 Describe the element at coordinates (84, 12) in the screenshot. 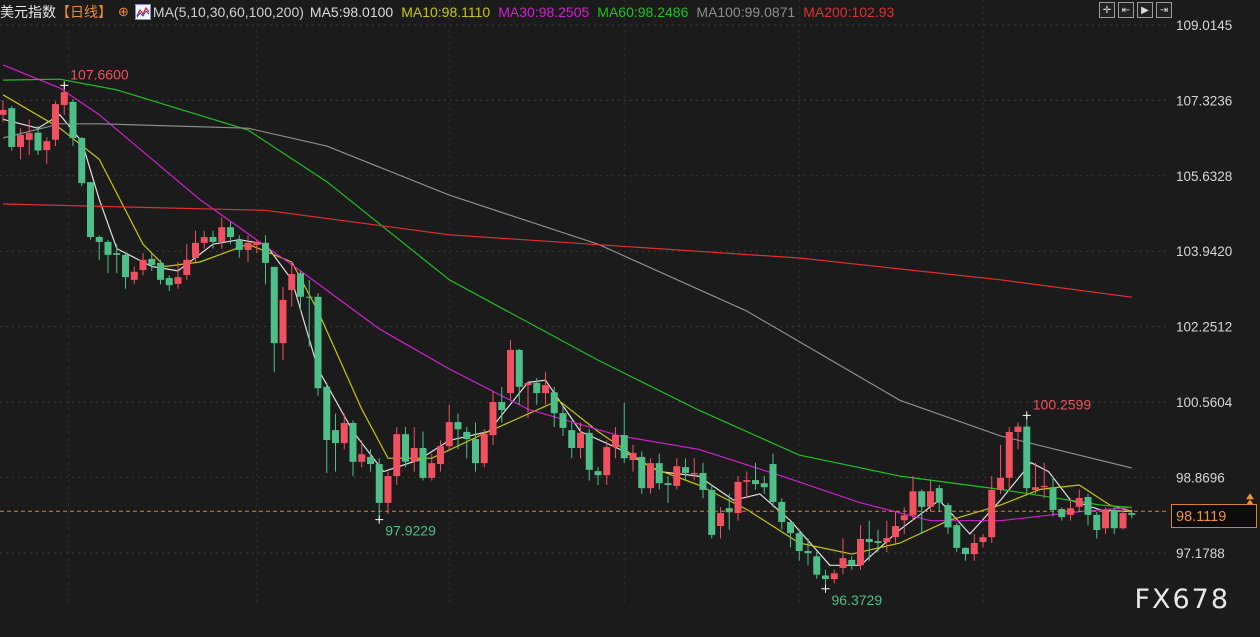

I see `period-selector: 【日线】` at that location.